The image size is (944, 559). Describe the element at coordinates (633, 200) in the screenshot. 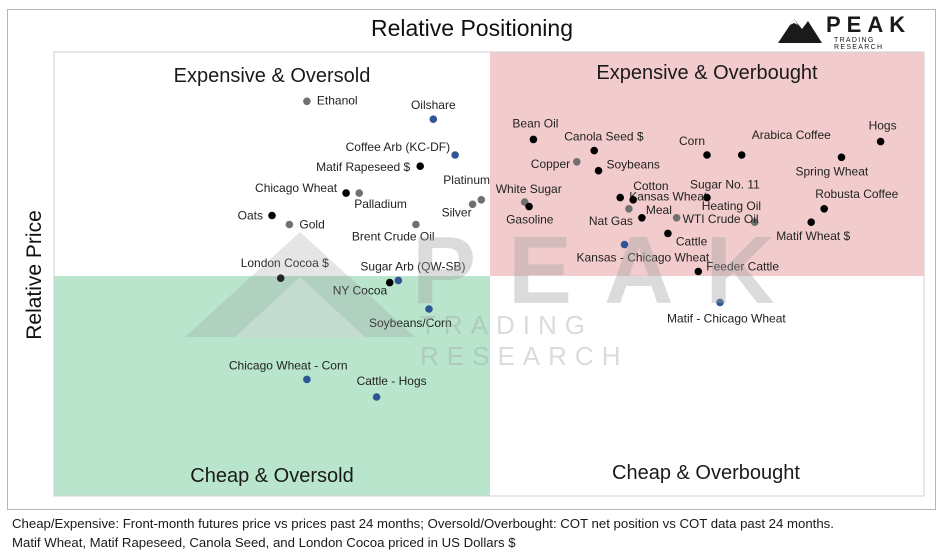

I see `data-point-cotton` at that location.